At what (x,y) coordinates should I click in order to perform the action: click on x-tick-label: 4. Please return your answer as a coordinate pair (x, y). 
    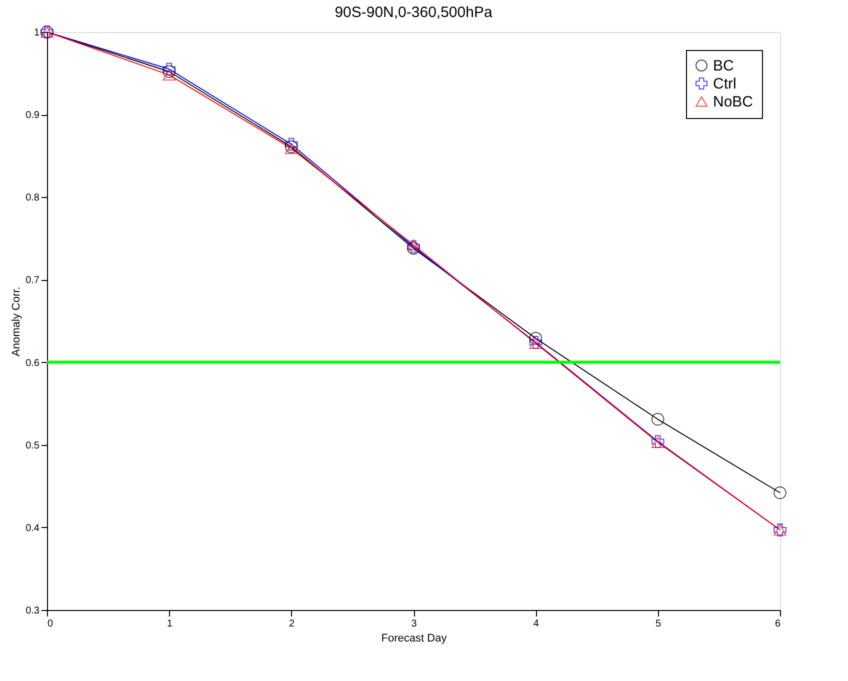
    Looking at the image, I should click on (536, 624).